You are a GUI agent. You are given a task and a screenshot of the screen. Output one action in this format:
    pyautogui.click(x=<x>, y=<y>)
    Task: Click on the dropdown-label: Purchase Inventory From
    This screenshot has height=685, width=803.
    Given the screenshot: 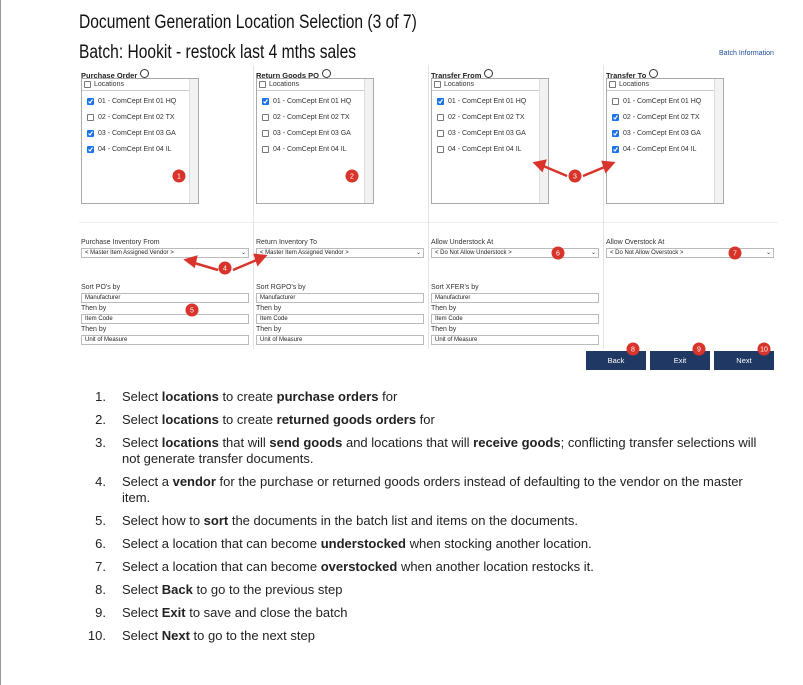 What is the action you would take?
    pyautogui.click(x=120, y=242)
    